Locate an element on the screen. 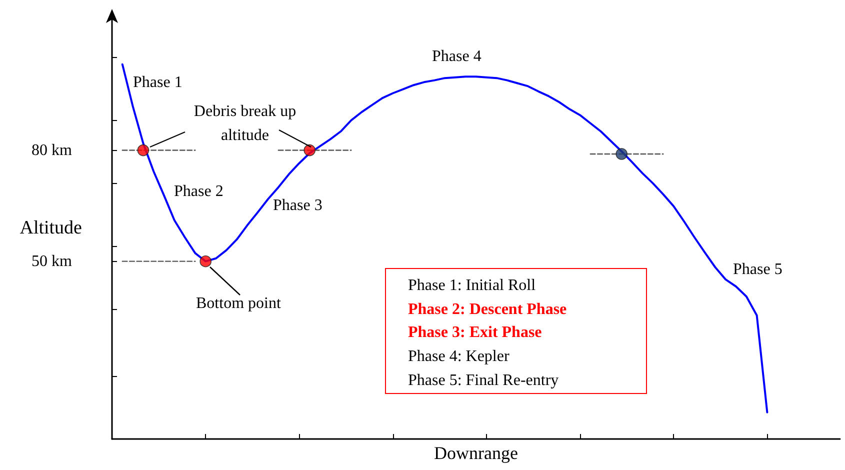 This screenshot has height=470, width=845. annotation: Phase 1 is located at coordinates (157, 82).